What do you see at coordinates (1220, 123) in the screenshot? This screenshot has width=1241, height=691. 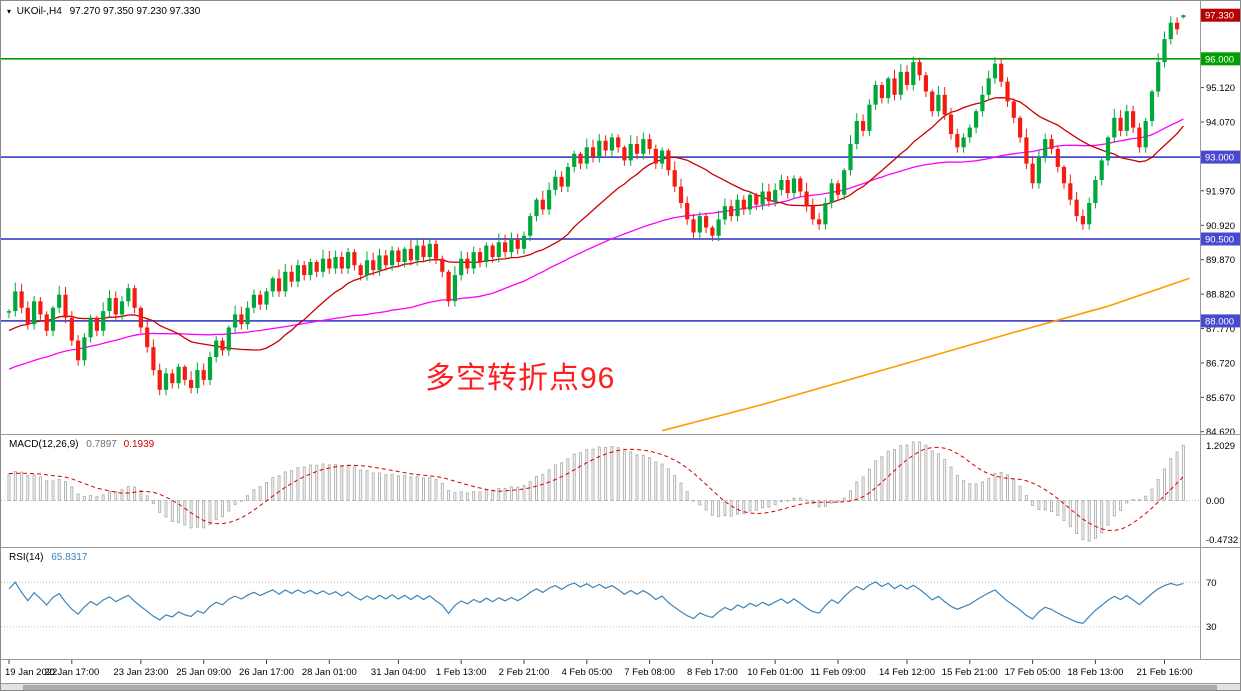 I see `svg-text: 94.070` at bounding box center [1220, 123].